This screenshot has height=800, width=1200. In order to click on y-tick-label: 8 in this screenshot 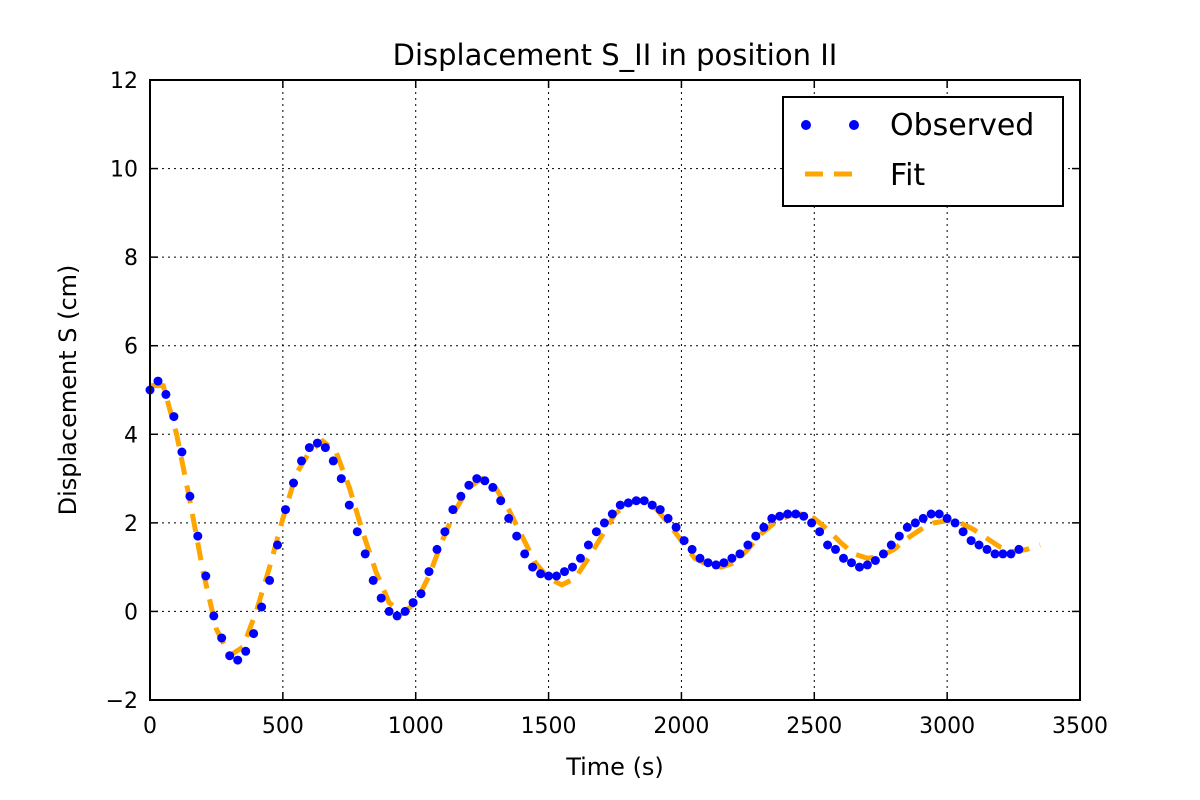, I will do `click(131, 258)`.